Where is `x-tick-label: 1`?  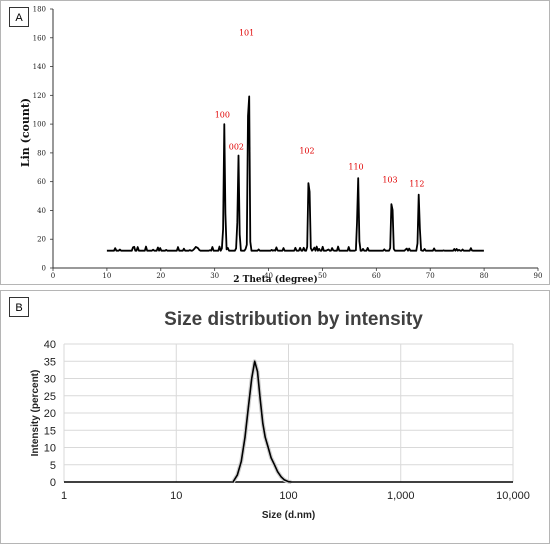 x-tick-label: 1 is located at coordinates (64, 496).